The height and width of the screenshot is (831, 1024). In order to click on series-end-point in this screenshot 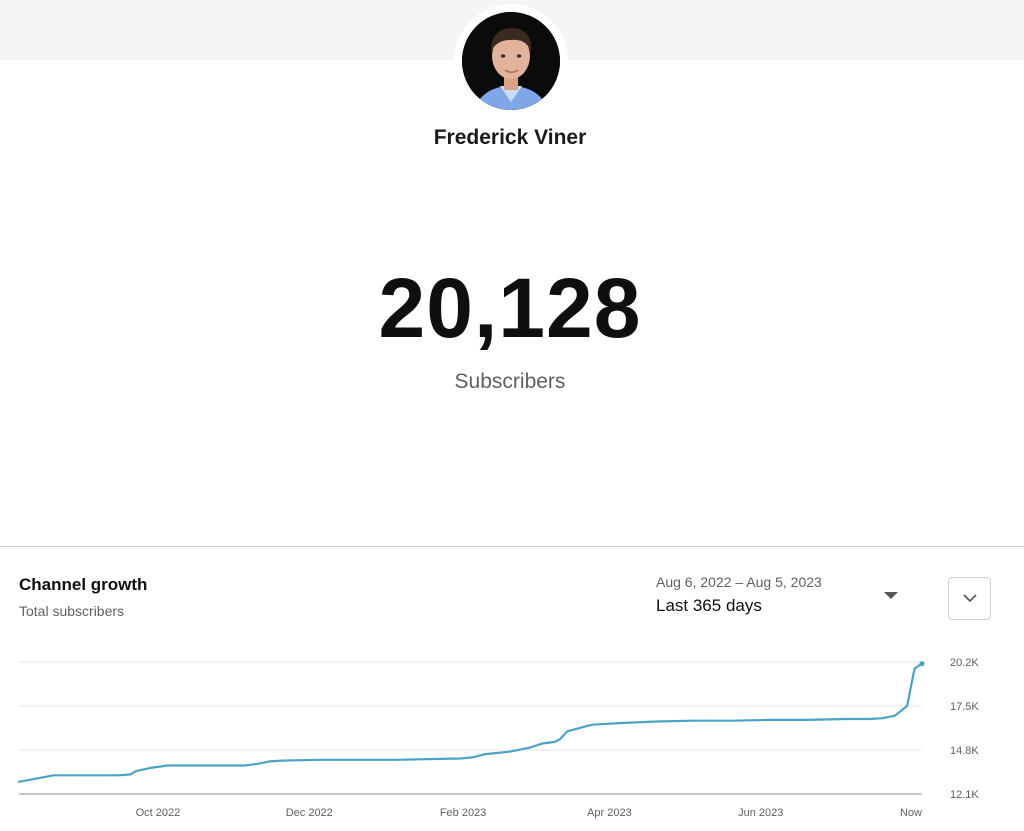, I will do `click(922, 664)`.